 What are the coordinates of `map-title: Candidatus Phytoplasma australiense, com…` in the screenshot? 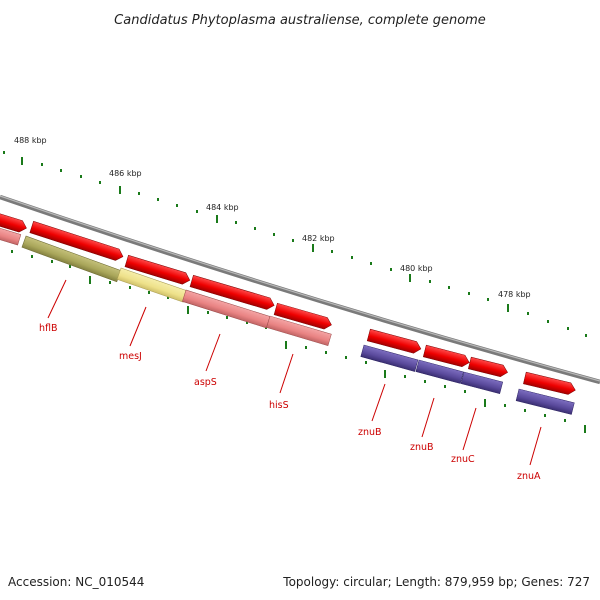 It's located at (300, 20).